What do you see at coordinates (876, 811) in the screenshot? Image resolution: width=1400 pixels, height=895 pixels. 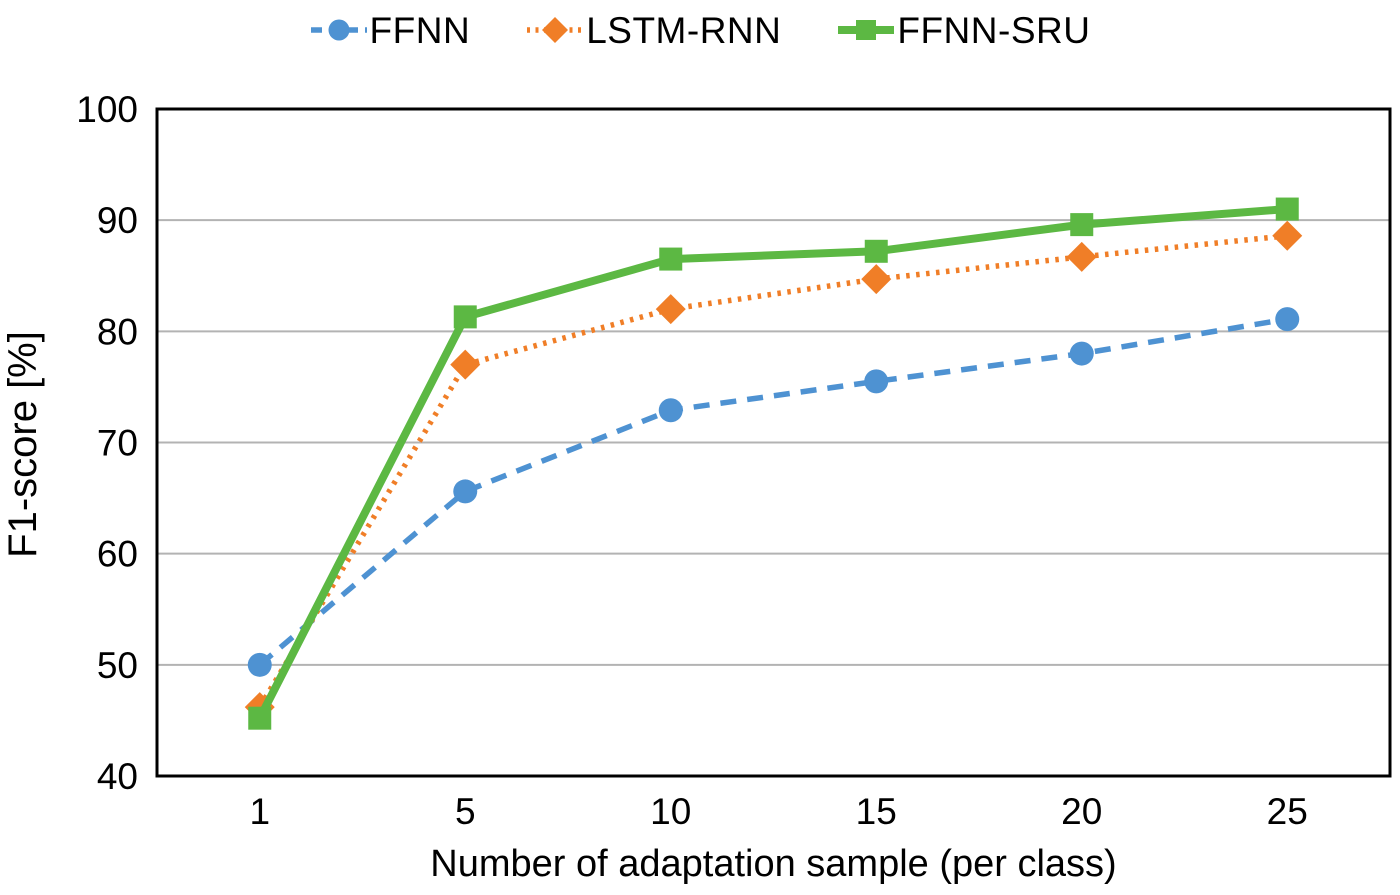 I see `x-tick-label: 15` at bounding box center [876, 811].